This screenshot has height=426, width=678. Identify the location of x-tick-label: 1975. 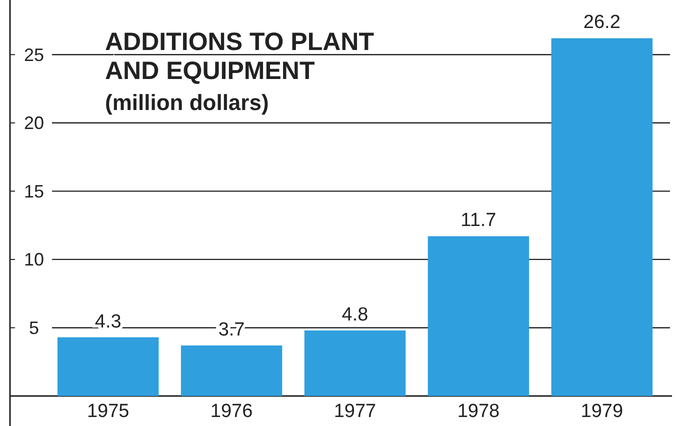
(108, 411).